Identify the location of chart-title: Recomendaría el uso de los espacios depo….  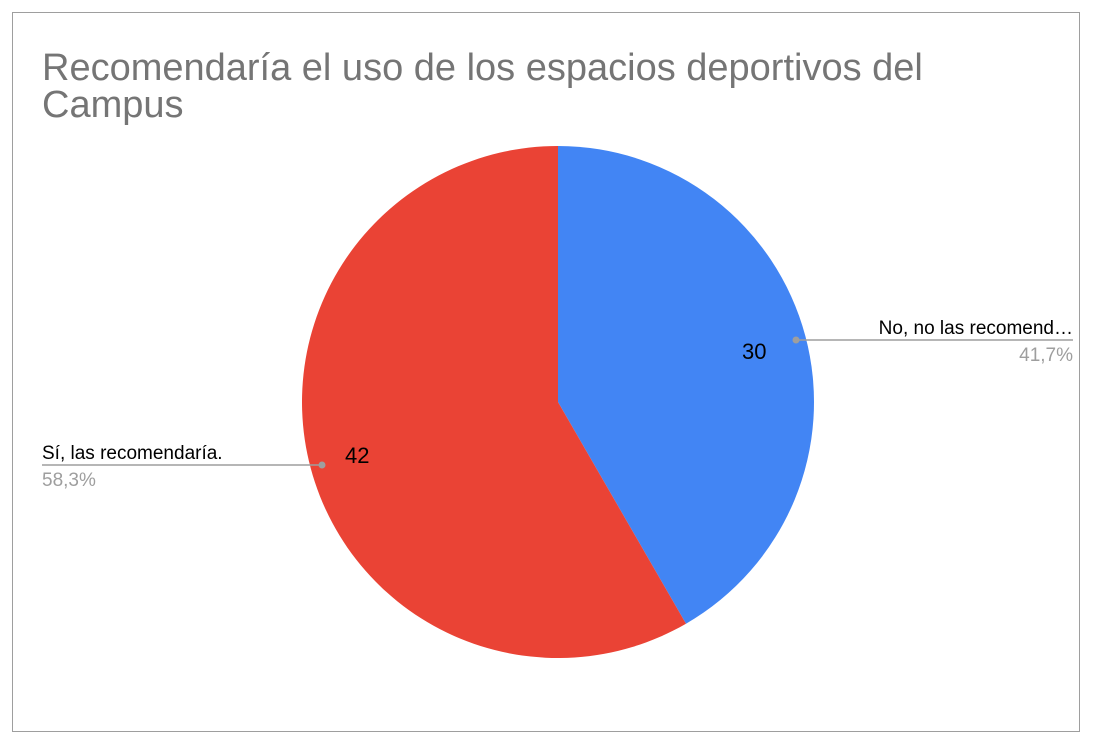
(482, 86).